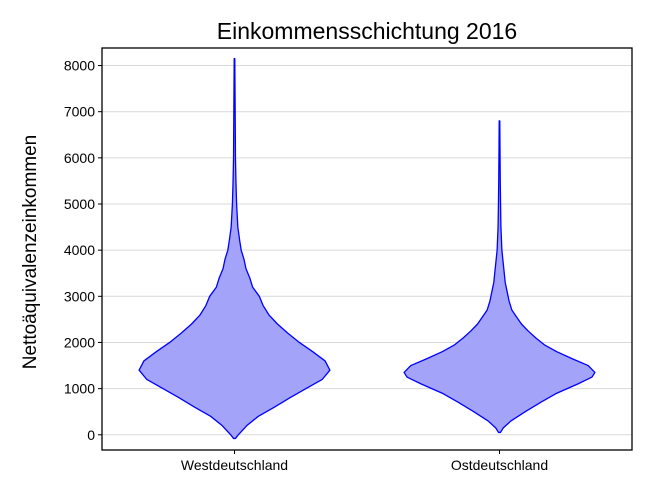 The image size is (651, 499). I want to click on y-tick-label-8000: 8000, so click(79, 66).